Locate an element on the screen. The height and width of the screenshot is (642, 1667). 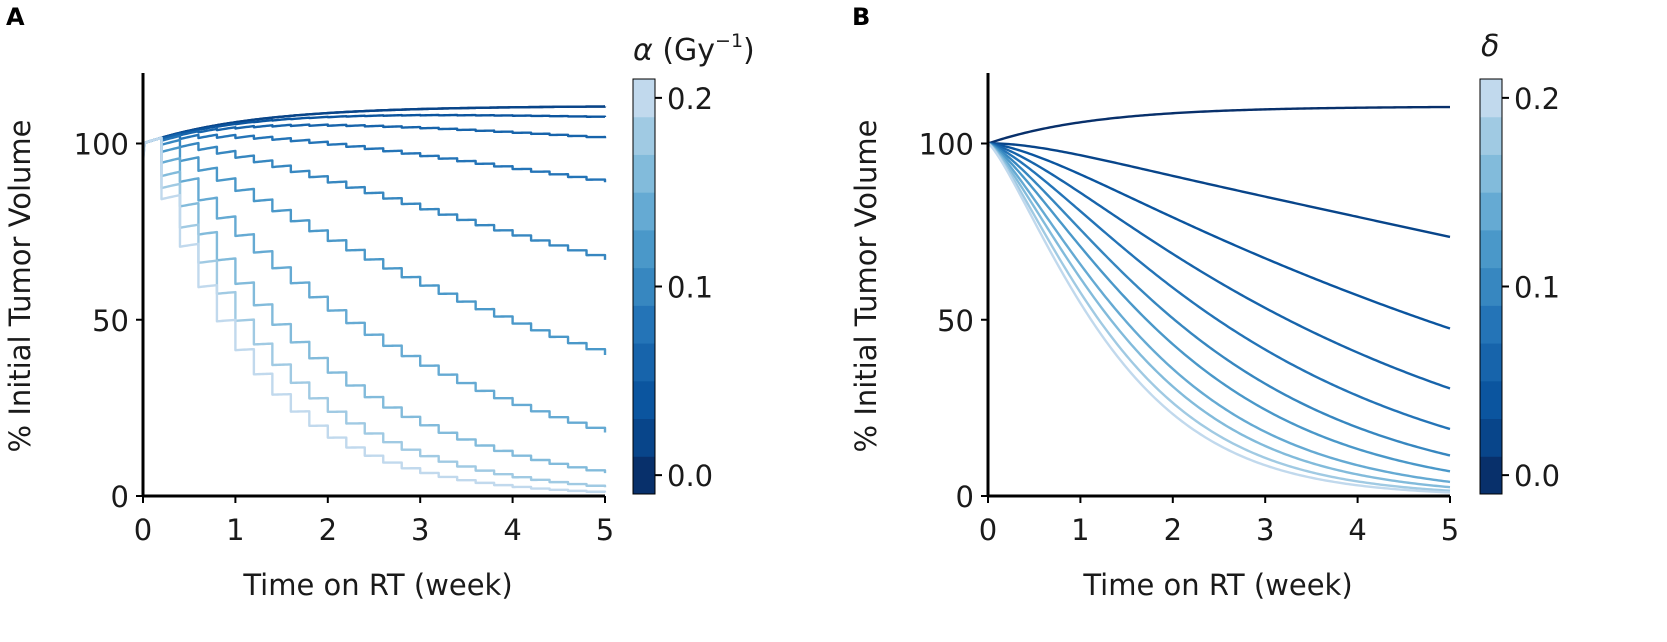
panel-a-colorbar-sup: −1 is located at coordinates (729, 41).